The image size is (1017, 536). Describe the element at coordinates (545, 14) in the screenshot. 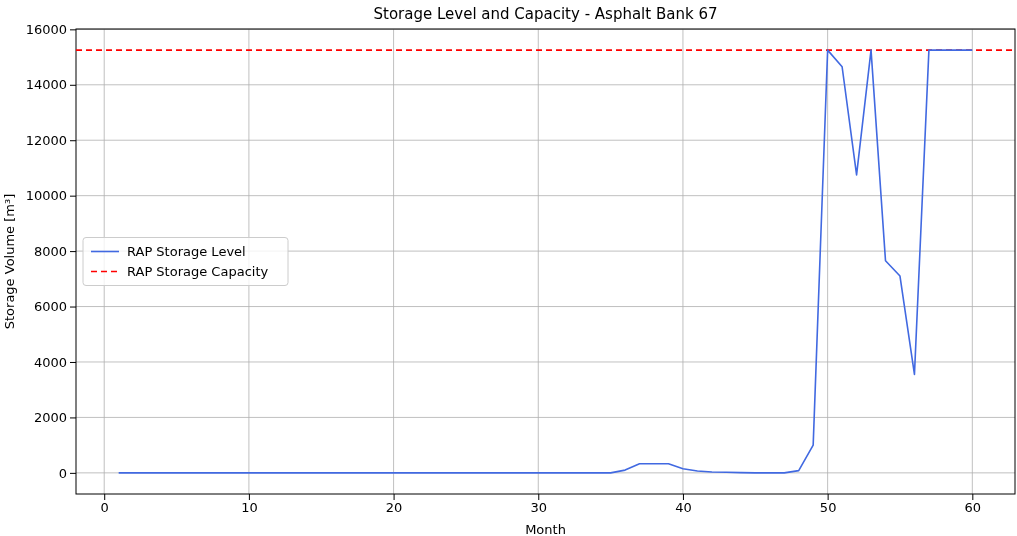

I see `chart-title: Storage Level and Capacity - Asphalt Bank 67` at that location.